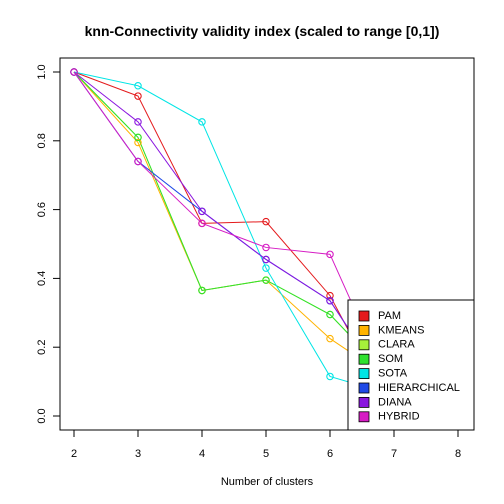 This screenshot has height=504, width=504. What do you see at coordinates (395, 402) in the screenshot?
I see `legend-label-diana: DIANA` at bounding box center [395, 402].